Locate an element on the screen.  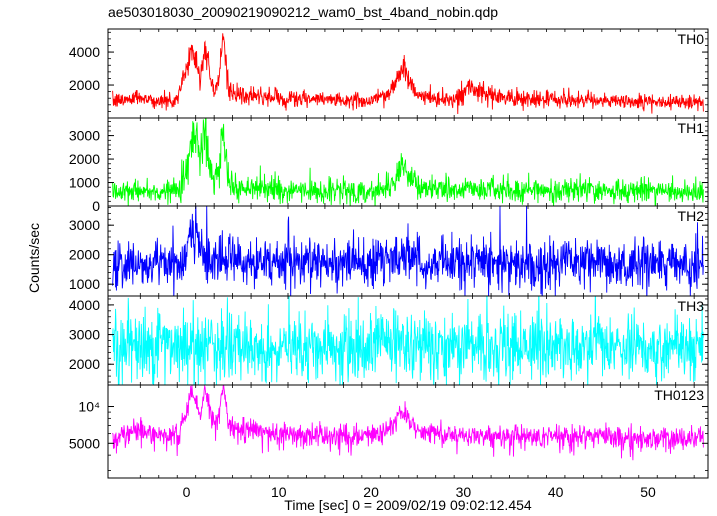
y-tick-label: 10⁴ is located at coordinates (89, 407).